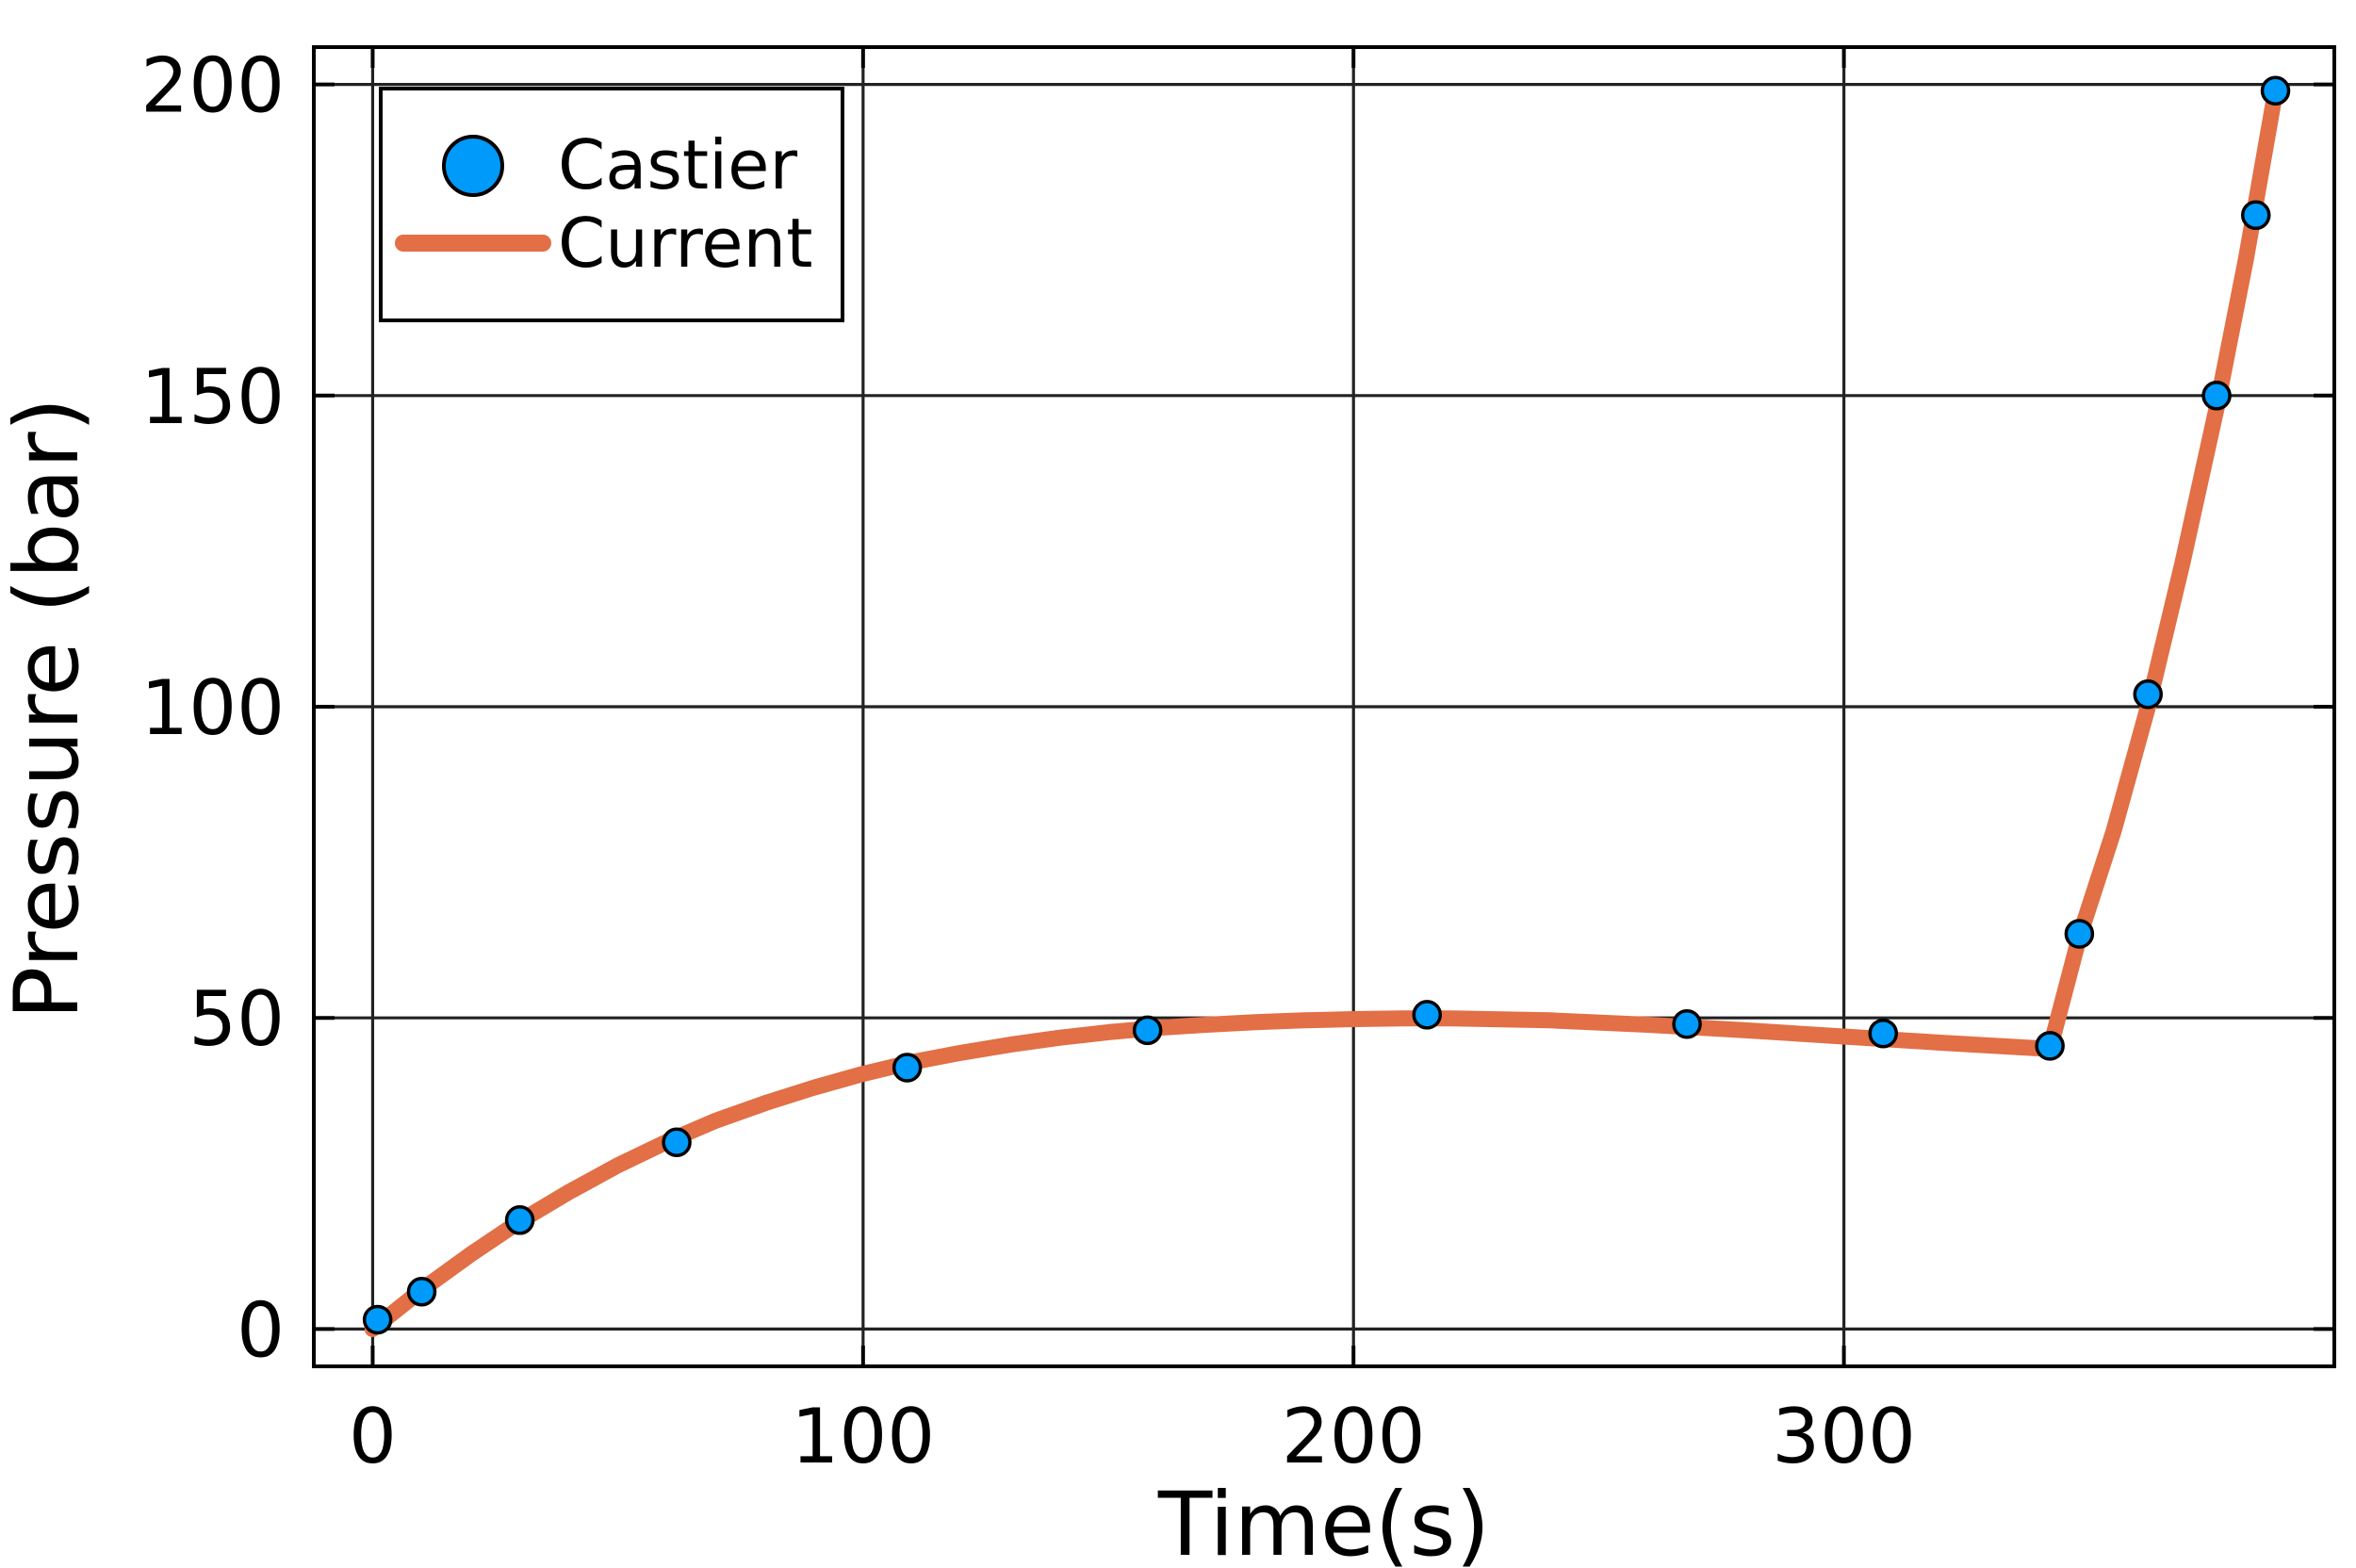 This screenshot has width=2356, height=1568. I want to click on legend: Castier Current, so click(611, 205).